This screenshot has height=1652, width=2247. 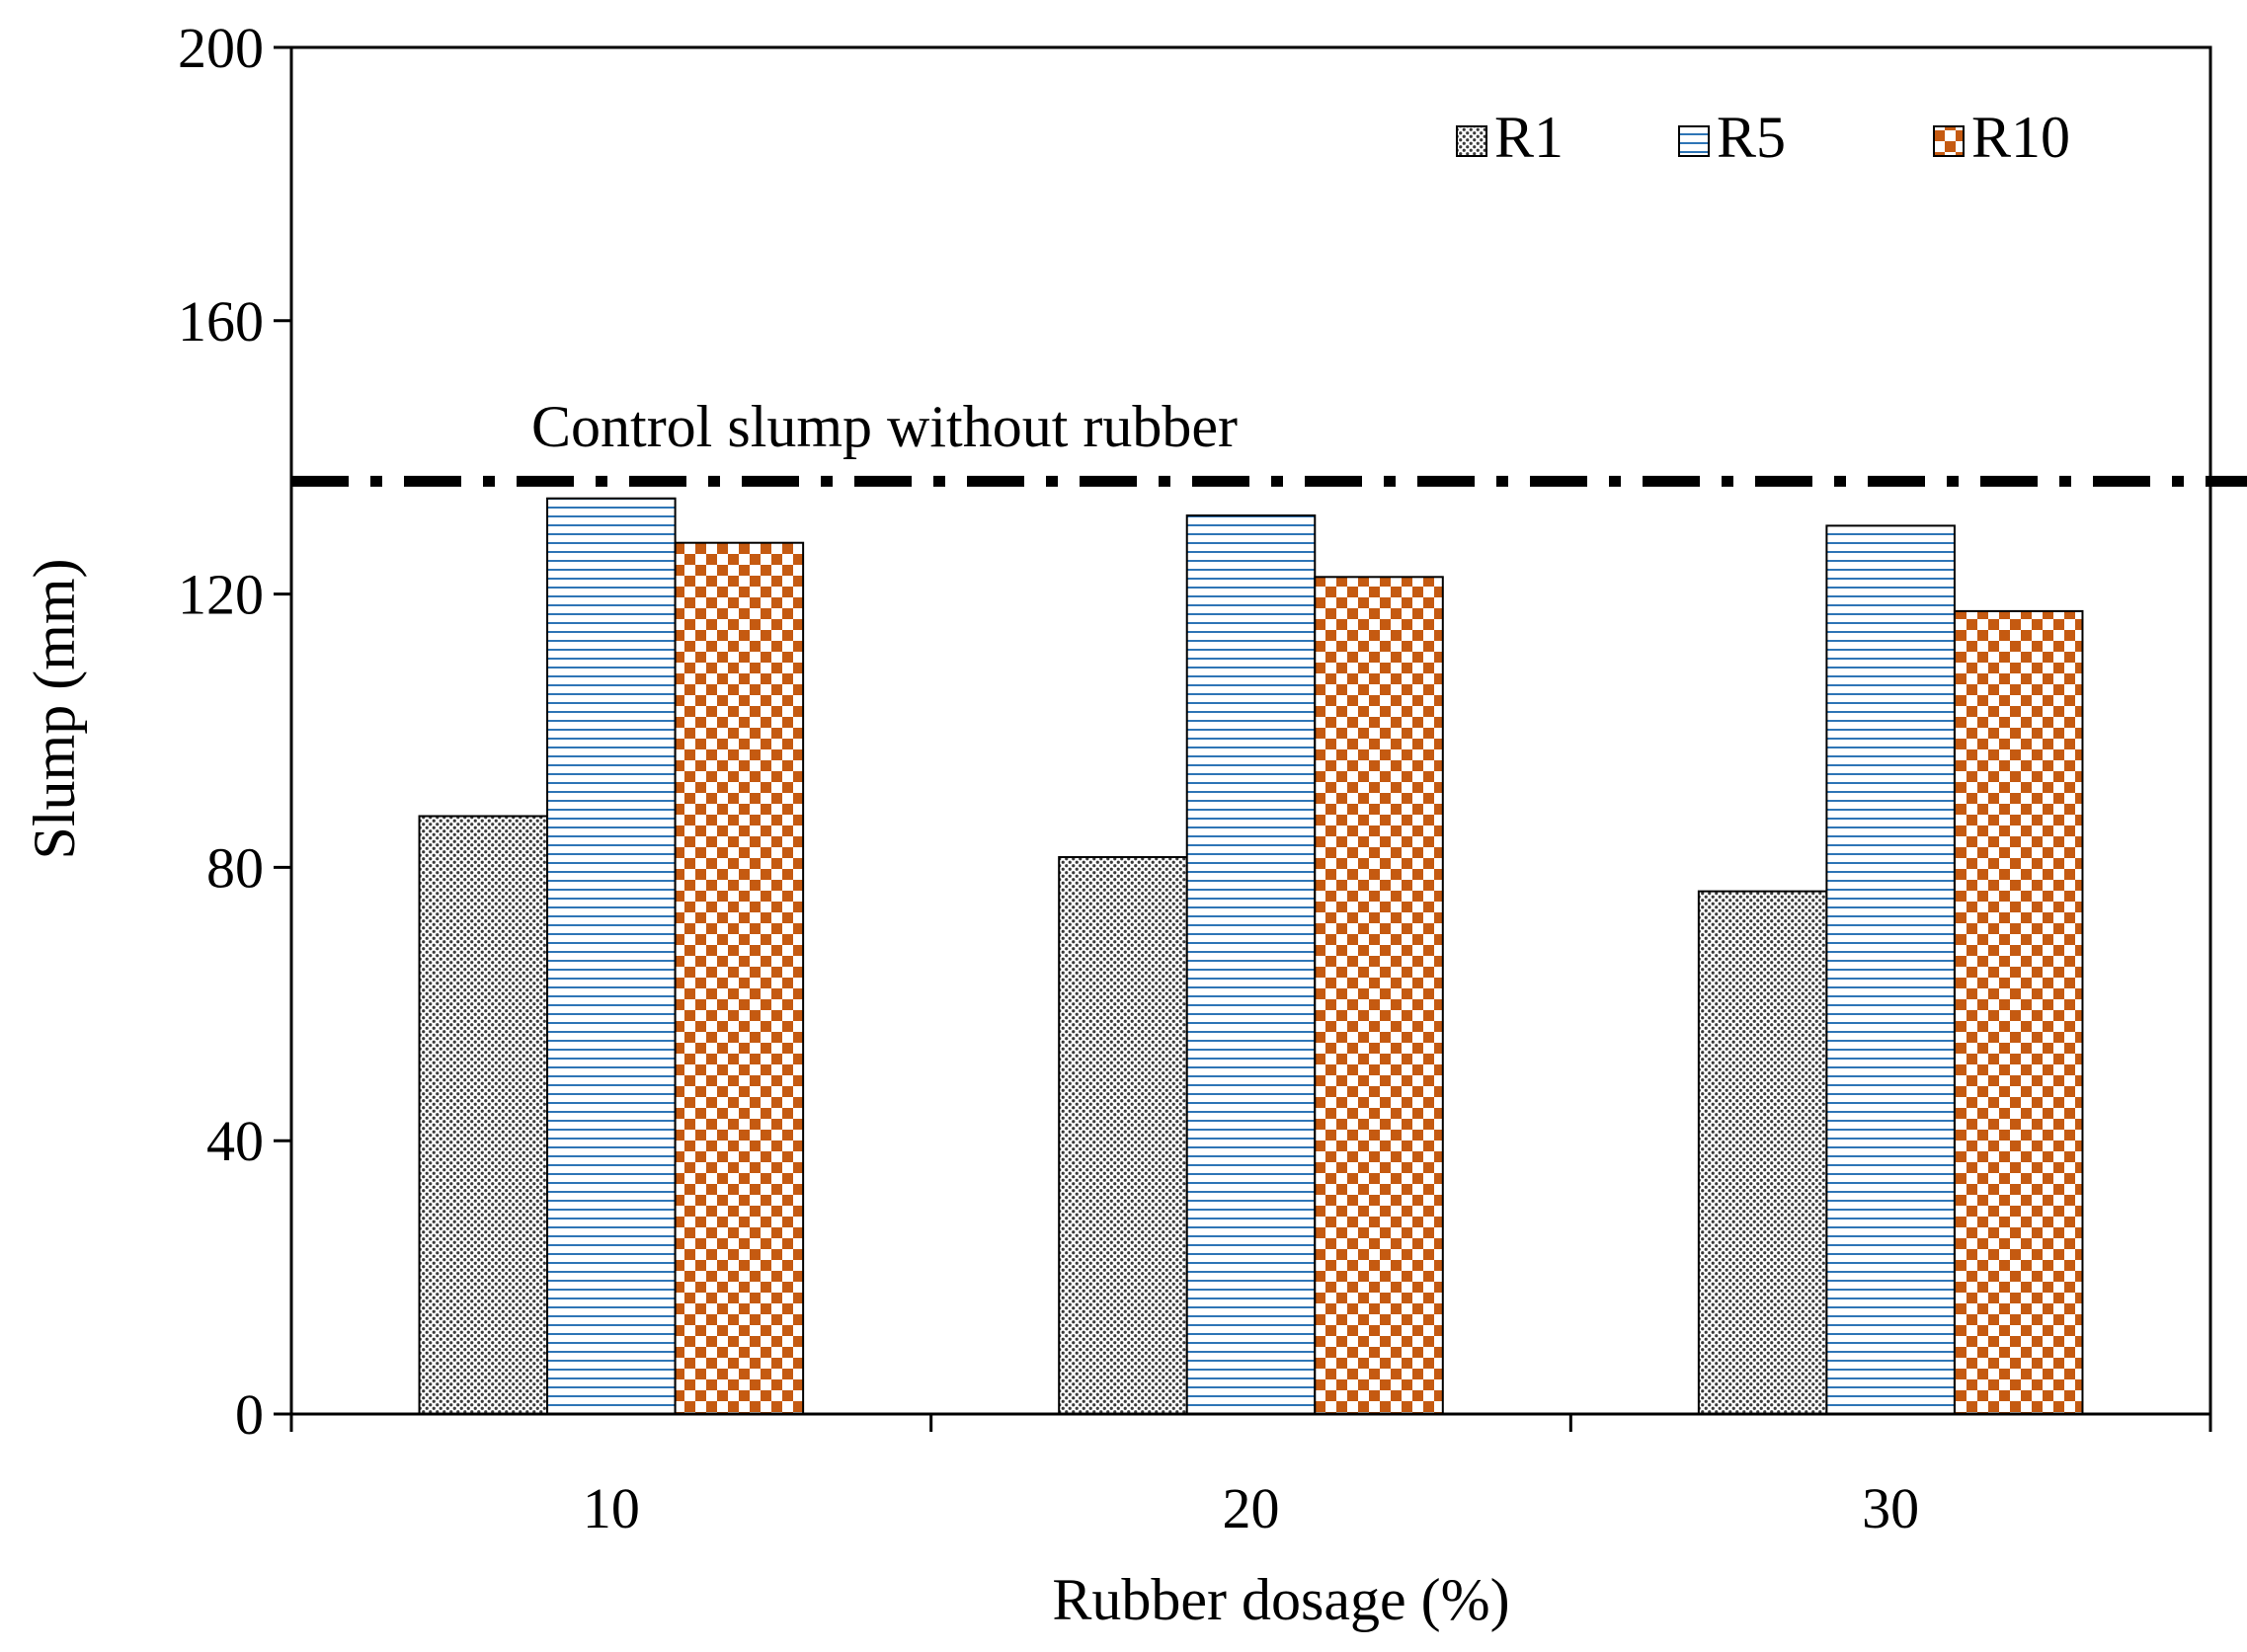 What do you see at coordinates (1751, 137) in the screenshot?
I see `legend-label-r5: R5` at bounding box center [1751, 137].